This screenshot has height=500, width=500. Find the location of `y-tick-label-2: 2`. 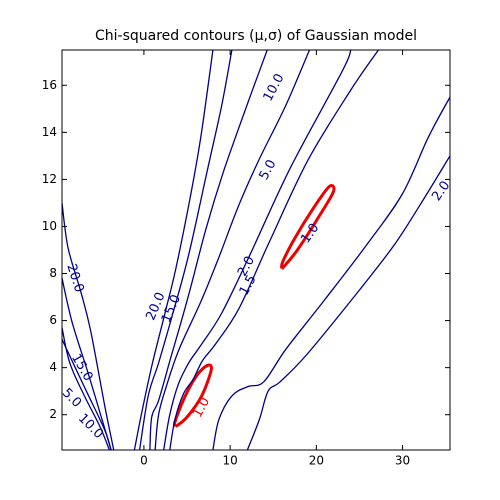

y-tick-label-2: 2 is located at coordinates (53, 414).